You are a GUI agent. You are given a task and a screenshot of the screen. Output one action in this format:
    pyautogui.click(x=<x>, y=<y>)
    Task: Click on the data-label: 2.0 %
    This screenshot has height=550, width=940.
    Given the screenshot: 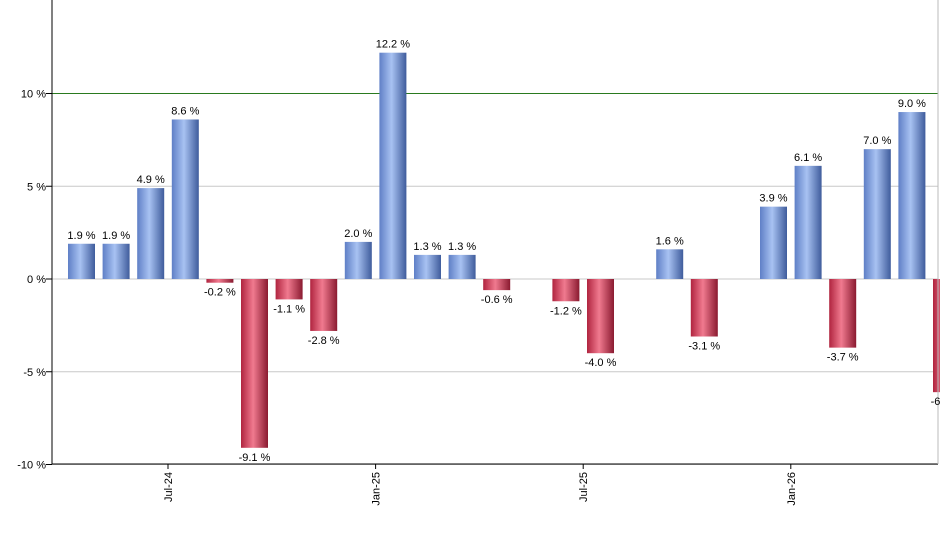 What is the action you would take?
    pyautogui.click(x=358, y=234)
    